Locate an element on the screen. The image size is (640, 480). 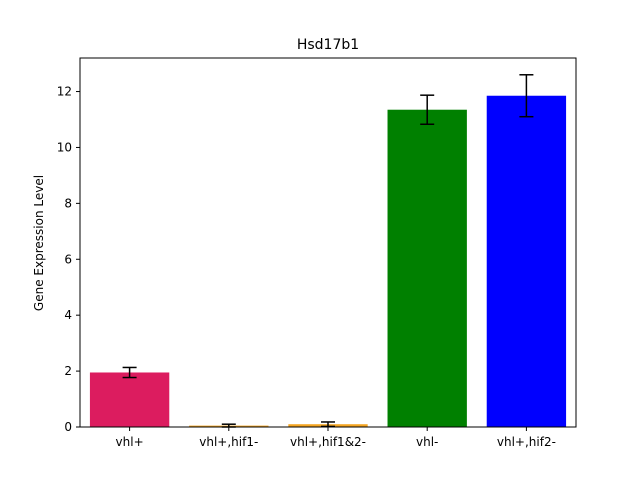
y-tick-label-3: 6 is located at coordinates (68, 259).